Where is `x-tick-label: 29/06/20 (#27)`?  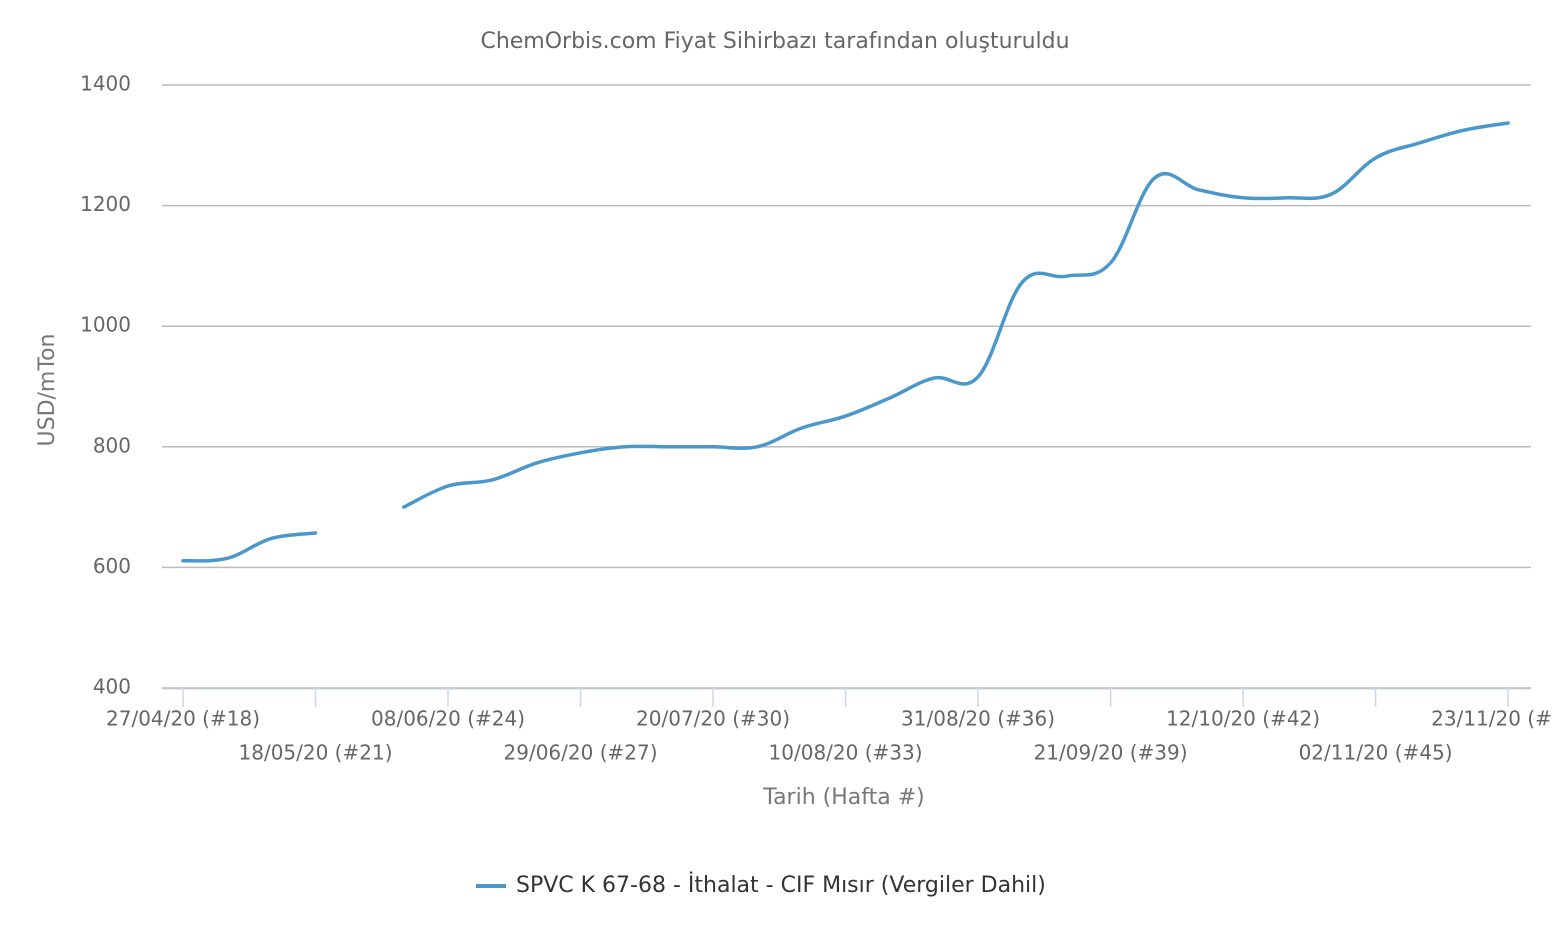
x-tick-label: 29/06/20 (#27) is located at coordinates (581, 753).